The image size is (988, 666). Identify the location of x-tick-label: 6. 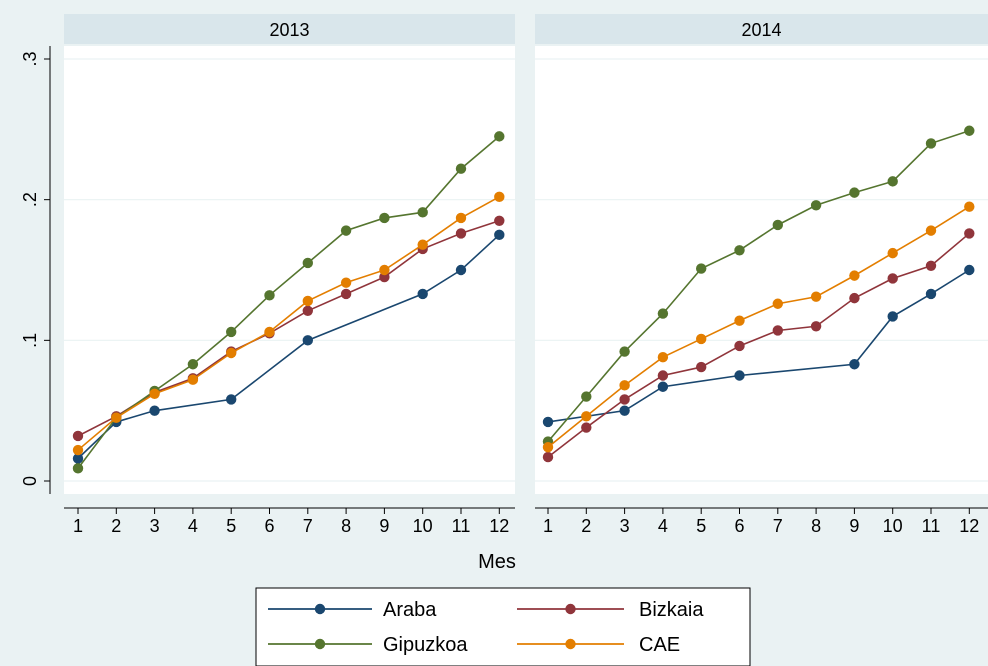
(269, 526).